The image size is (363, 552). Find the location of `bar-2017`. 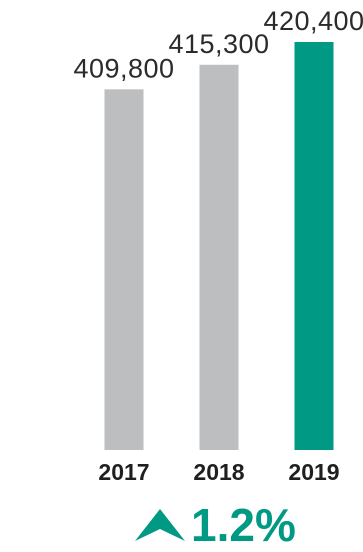

bar-2017 is located at coordinates (124, 269).